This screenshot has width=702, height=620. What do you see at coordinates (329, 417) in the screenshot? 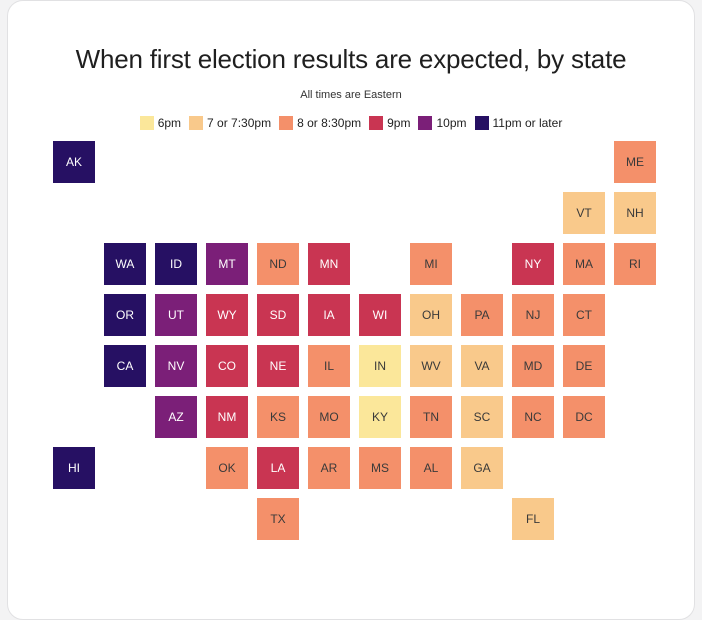
I see `state-tile-mo: MO` at bounding box center [329, 417].